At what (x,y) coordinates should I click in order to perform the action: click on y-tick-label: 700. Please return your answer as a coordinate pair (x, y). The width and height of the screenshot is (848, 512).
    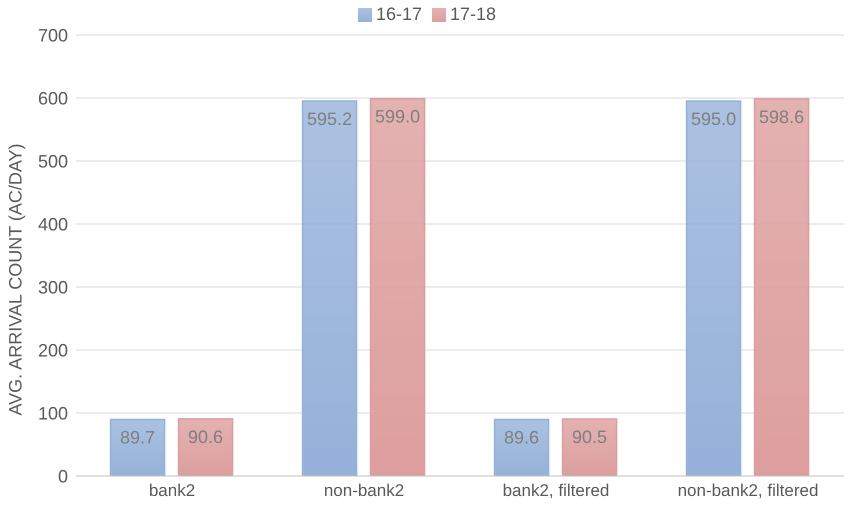
    Looking at the image, I should click on (53, 35).